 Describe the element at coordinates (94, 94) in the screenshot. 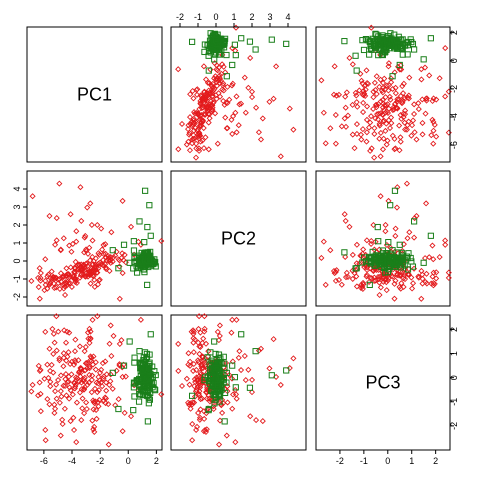

I see `panel-frame` at that location.